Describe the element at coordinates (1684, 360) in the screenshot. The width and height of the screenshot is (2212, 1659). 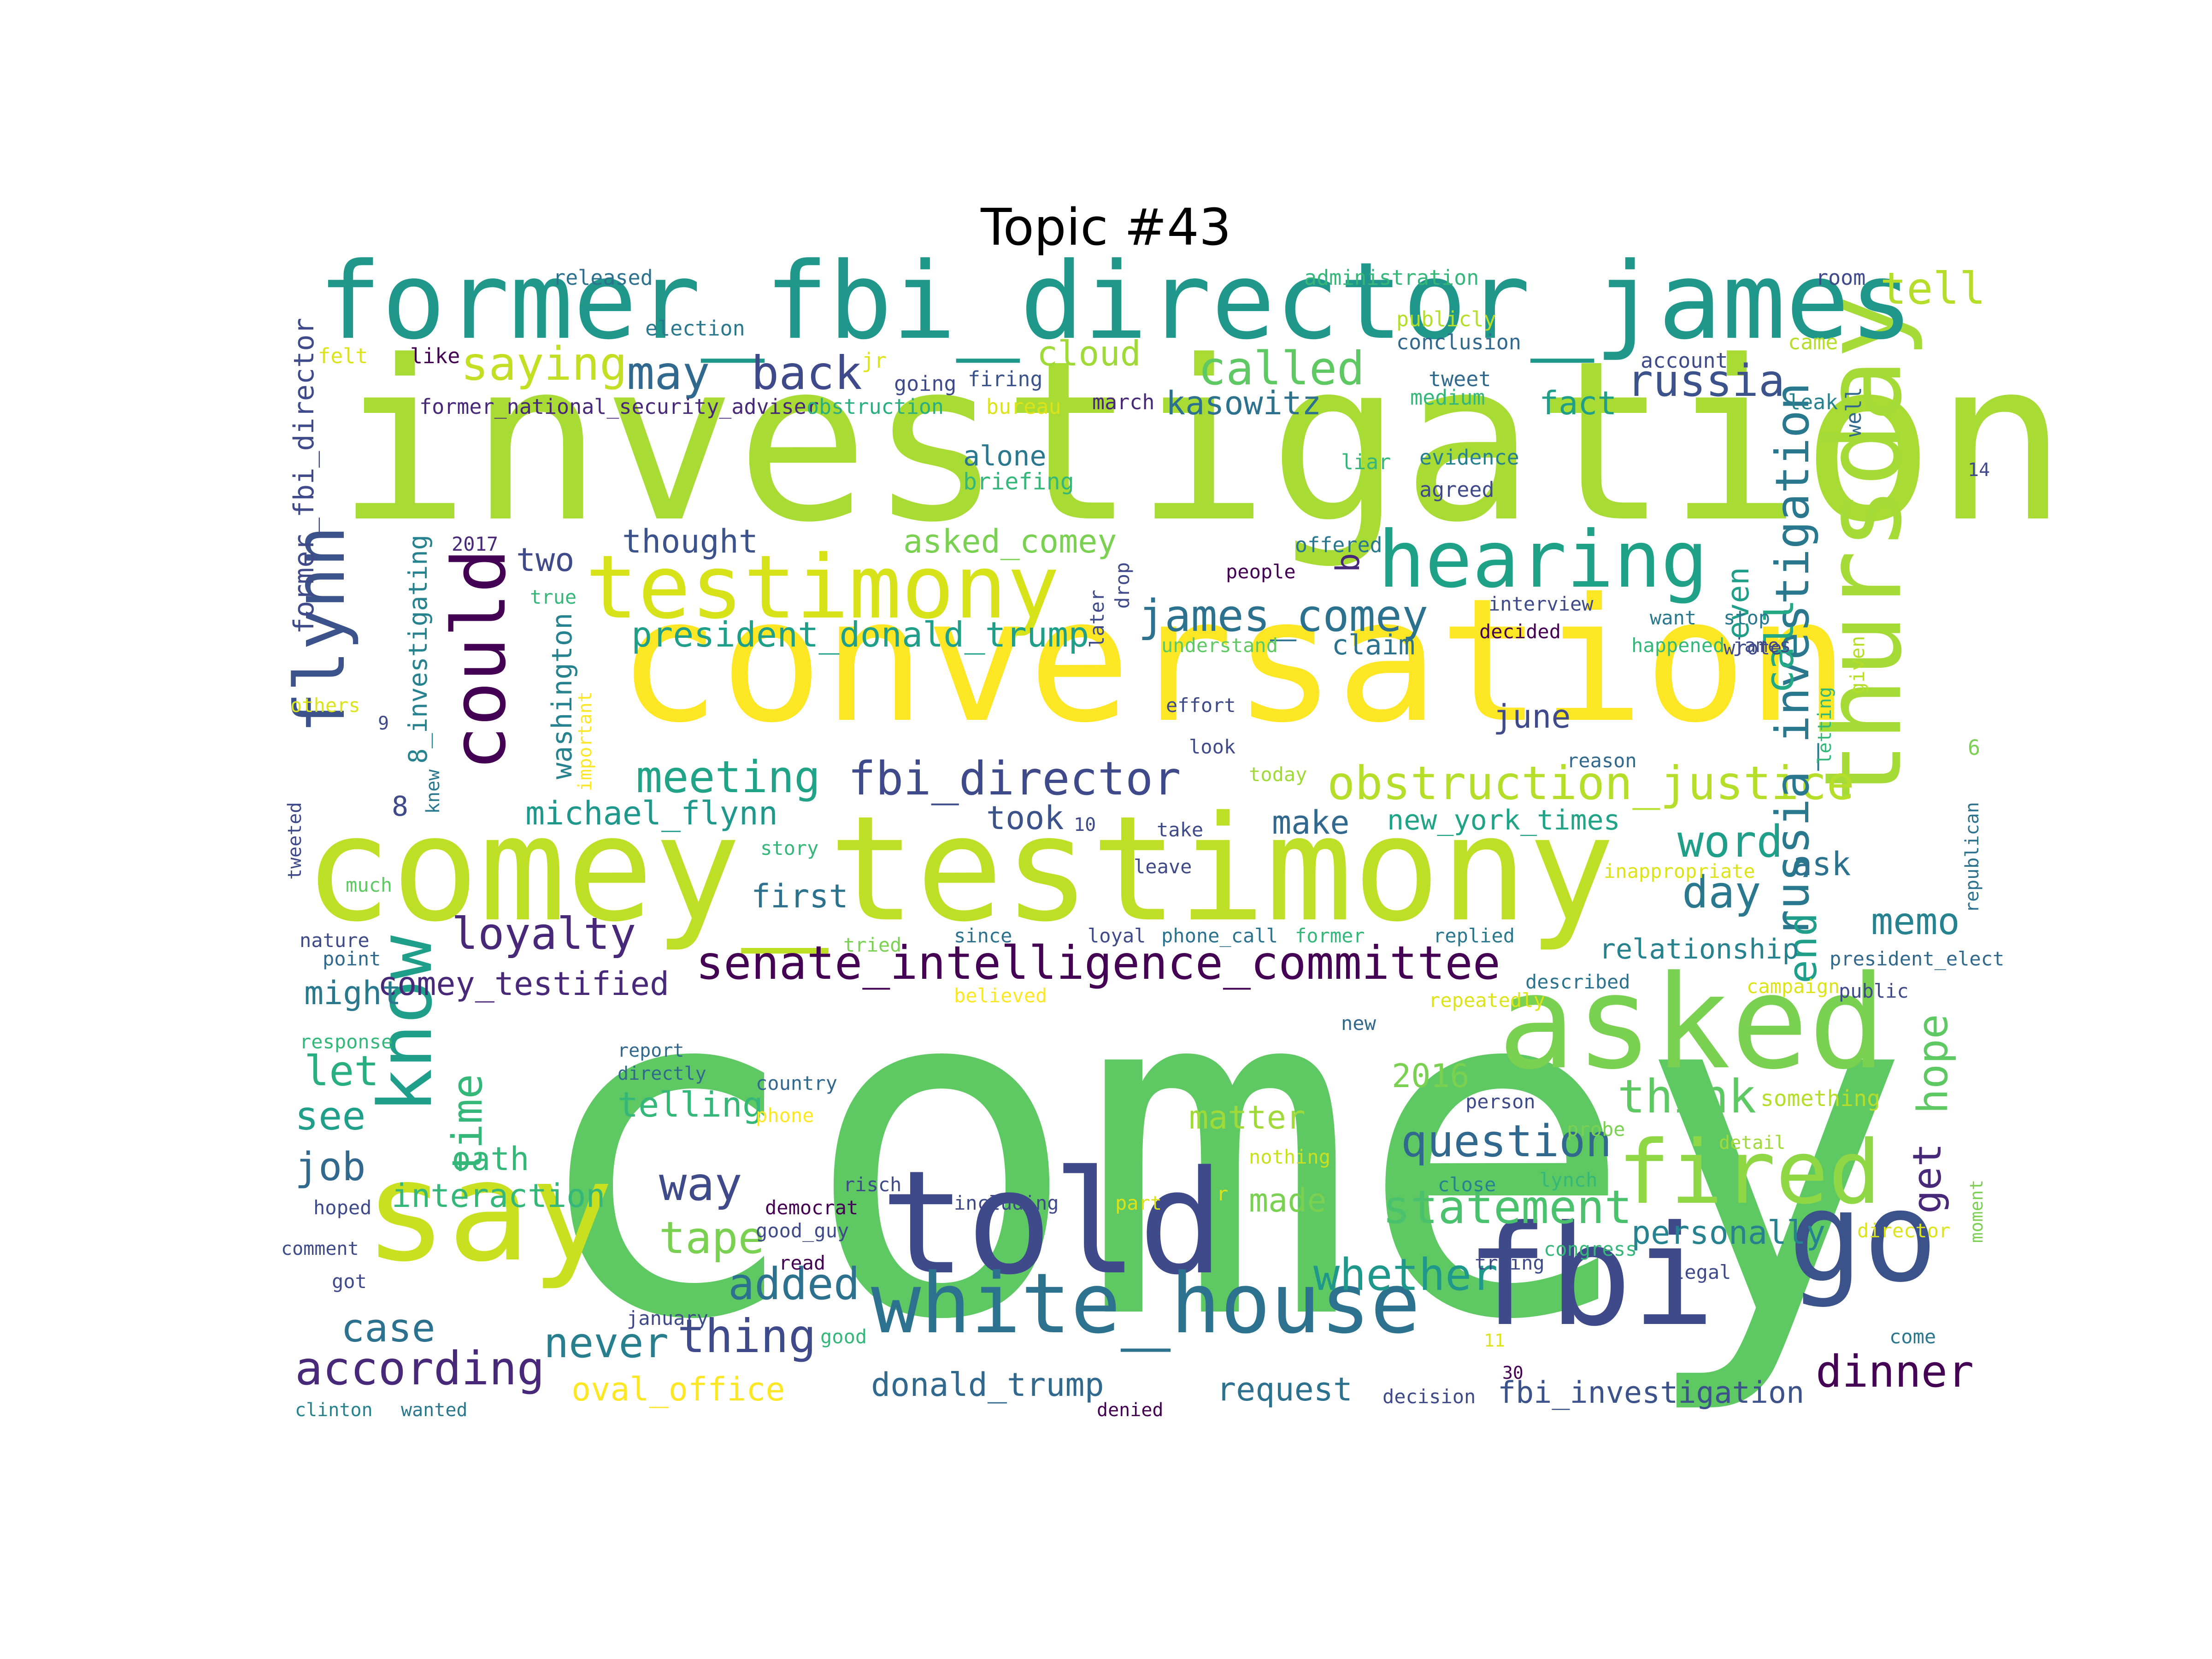
I see `cloud-word: account` at that location.